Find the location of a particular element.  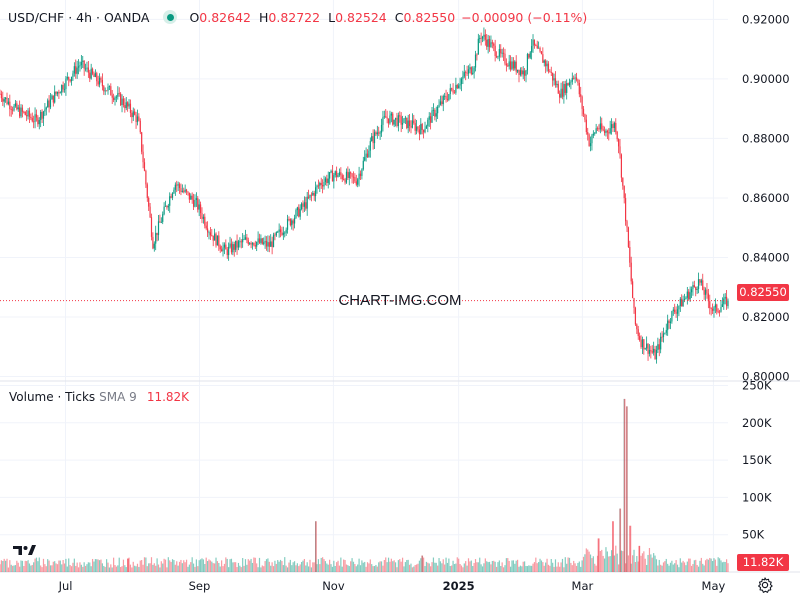

tradingview-logo-icon is located at coordinates (24, 550).